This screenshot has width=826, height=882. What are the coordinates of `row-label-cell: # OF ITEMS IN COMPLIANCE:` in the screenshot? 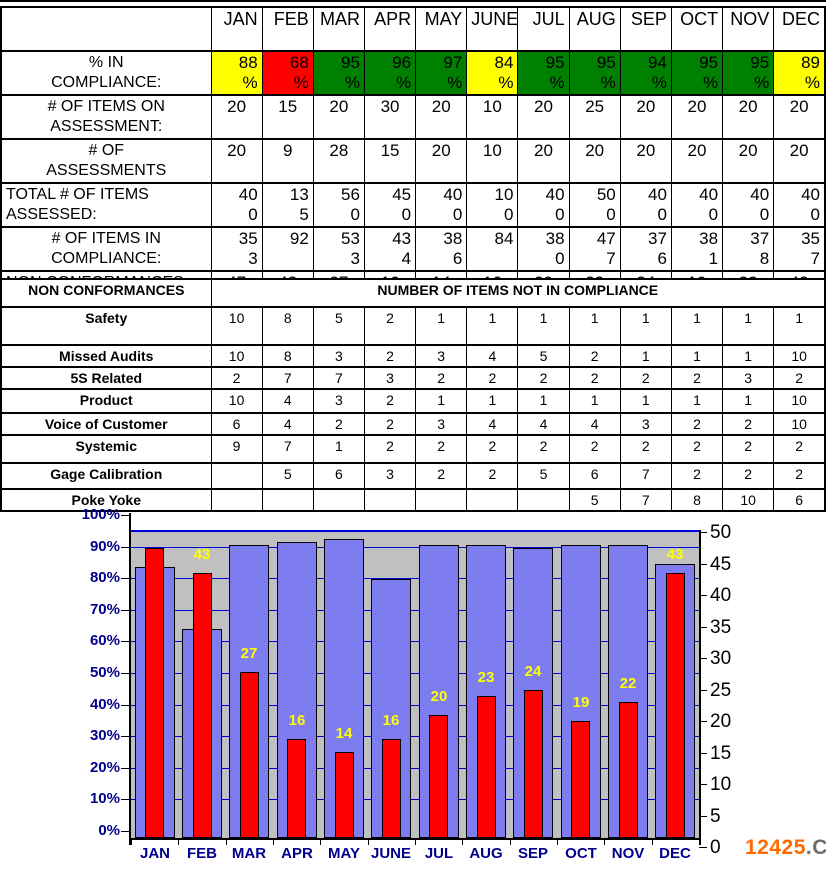 It's located at (106, 249).